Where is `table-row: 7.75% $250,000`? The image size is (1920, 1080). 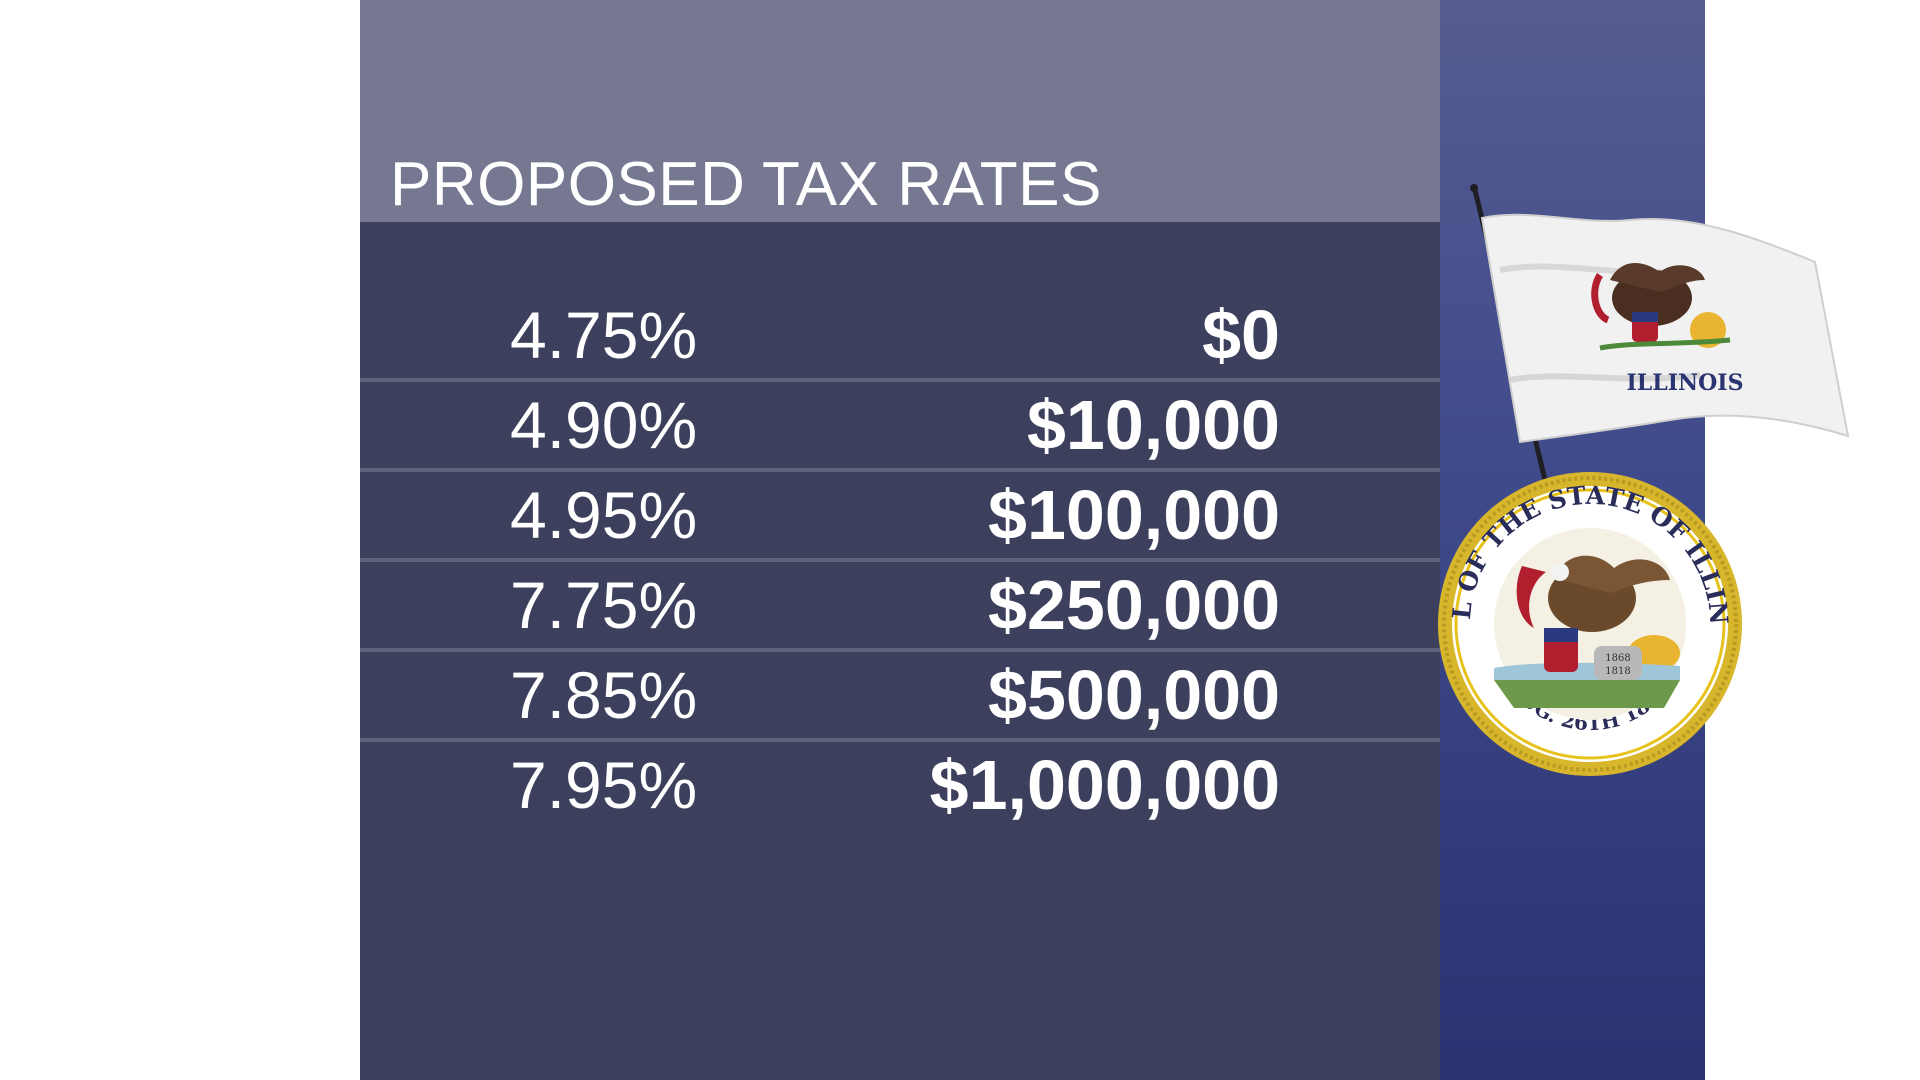 table-row: 7.75% $250,000 is located at coordinates (901, 606).